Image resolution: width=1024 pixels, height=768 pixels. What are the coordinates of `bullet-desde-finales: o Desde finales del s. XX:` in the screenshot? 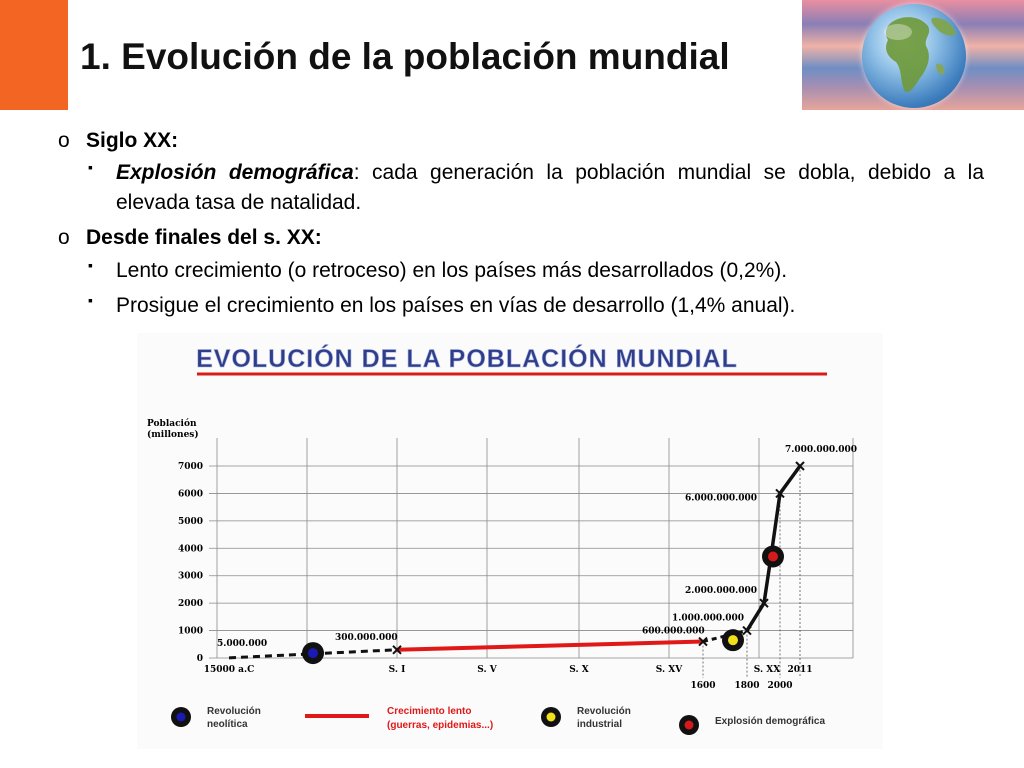 It's located at (521, 237).